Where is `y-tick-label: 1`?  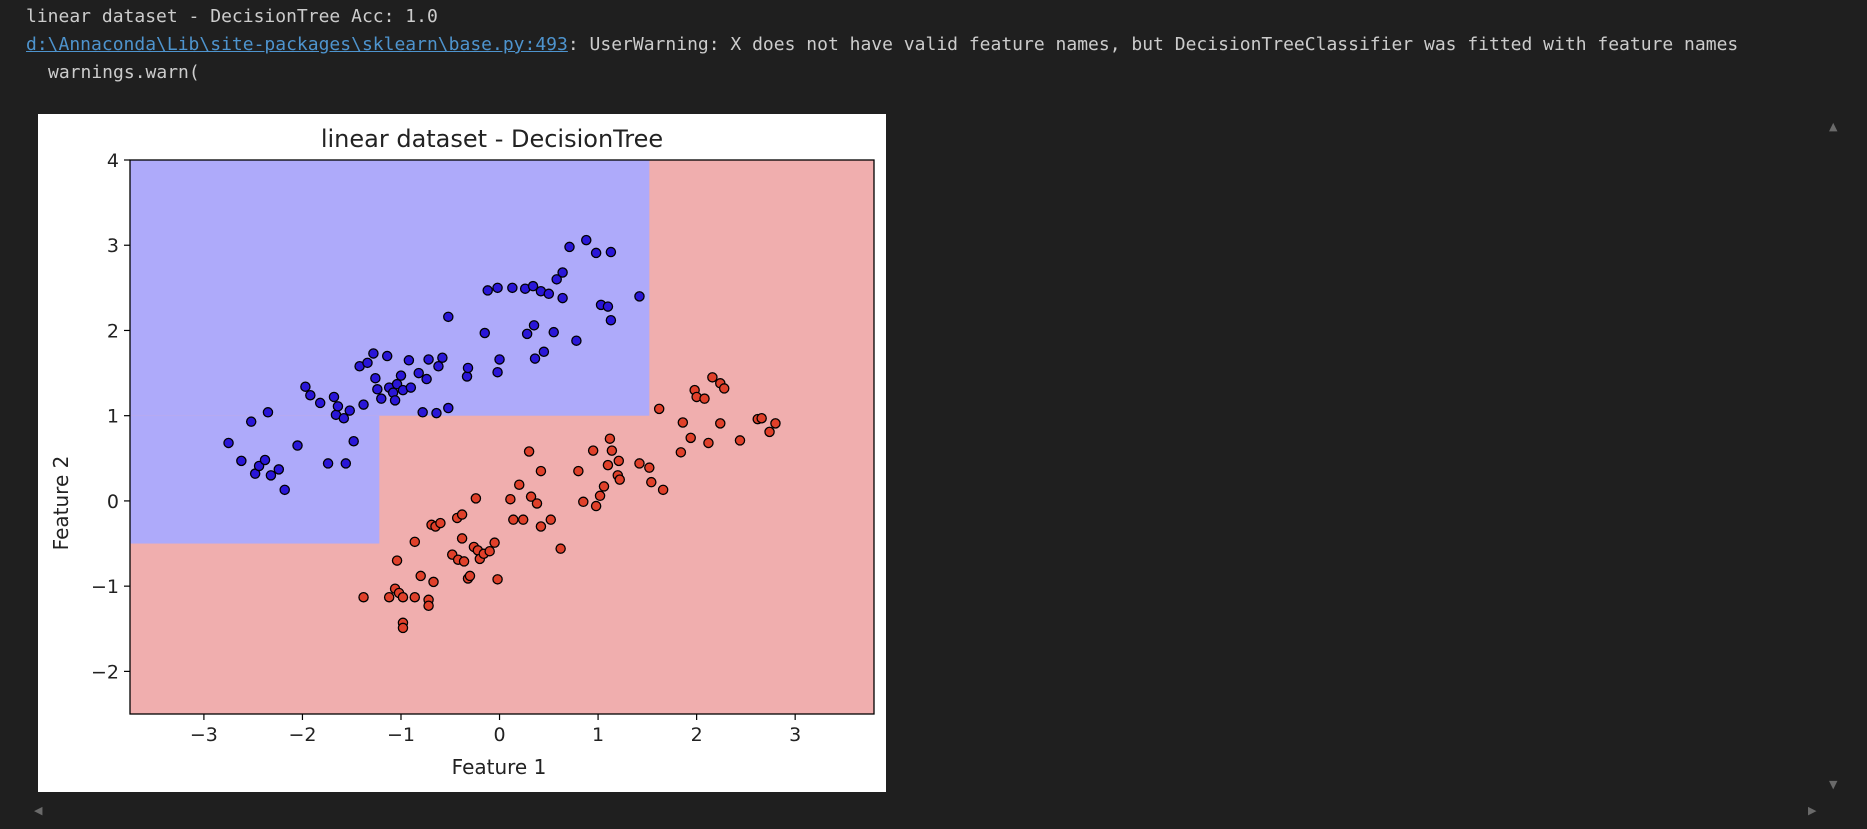
y-tick-label: 1 is located at coordinates (113, 417).